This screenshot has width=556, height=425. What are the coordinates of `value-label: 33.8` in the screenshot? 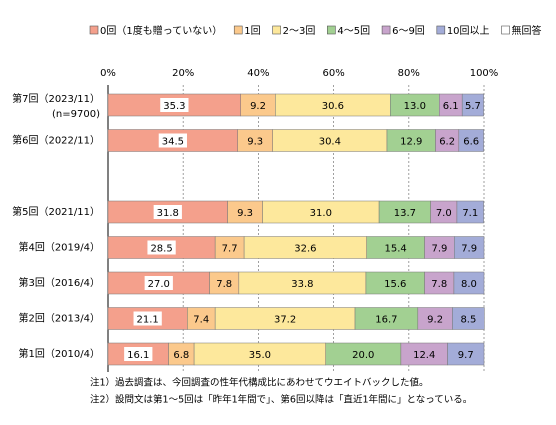 It's located at (302, 284).